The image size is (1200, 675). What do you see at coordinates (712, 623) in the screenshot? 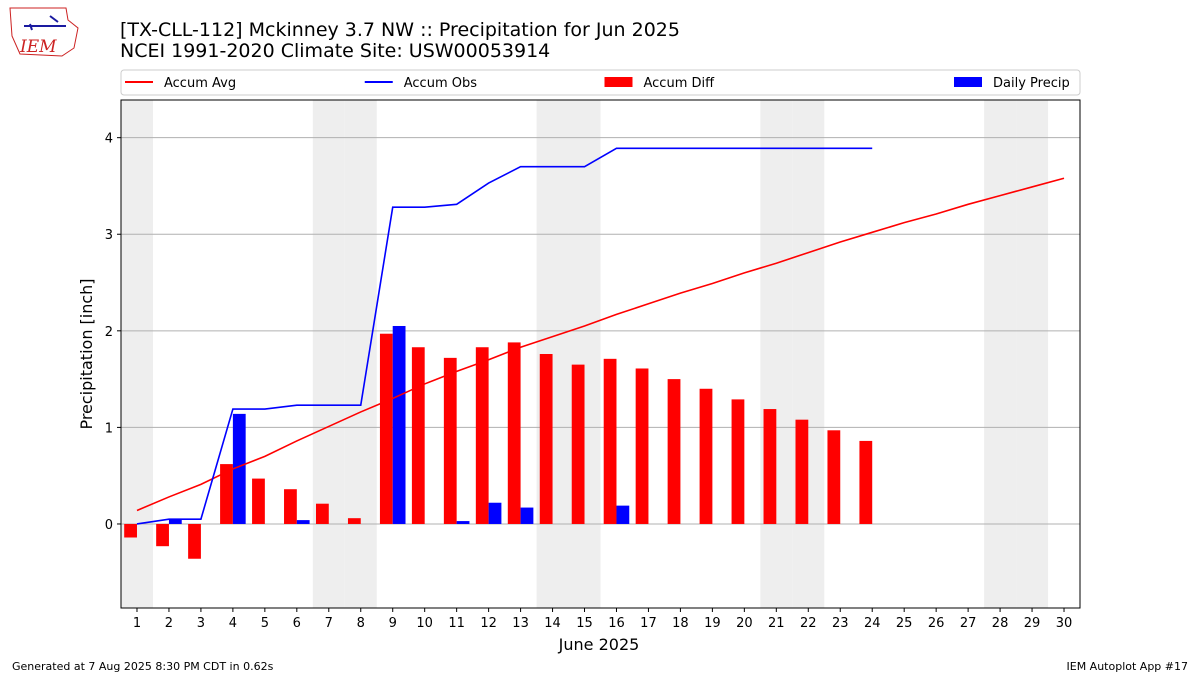
I see `x-tick-label: 19` at bounding box center [712, 623].